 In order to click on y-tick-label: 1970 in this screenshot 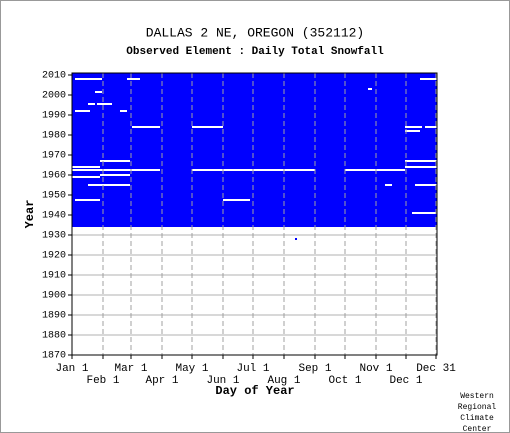, I will do `click(54, 156)`.